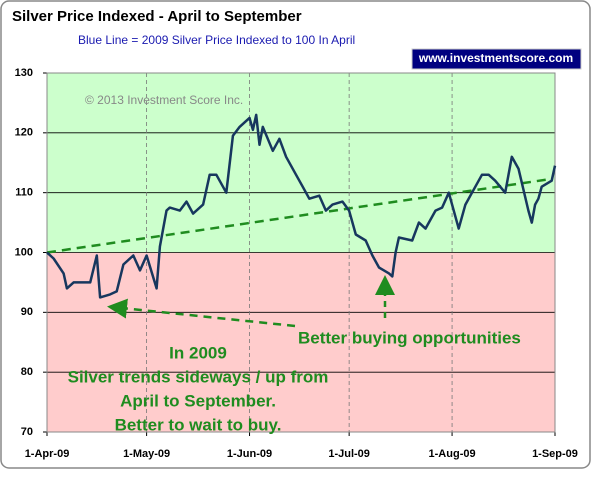  I want to click on y-tick-label: 90, so click(27, 312).